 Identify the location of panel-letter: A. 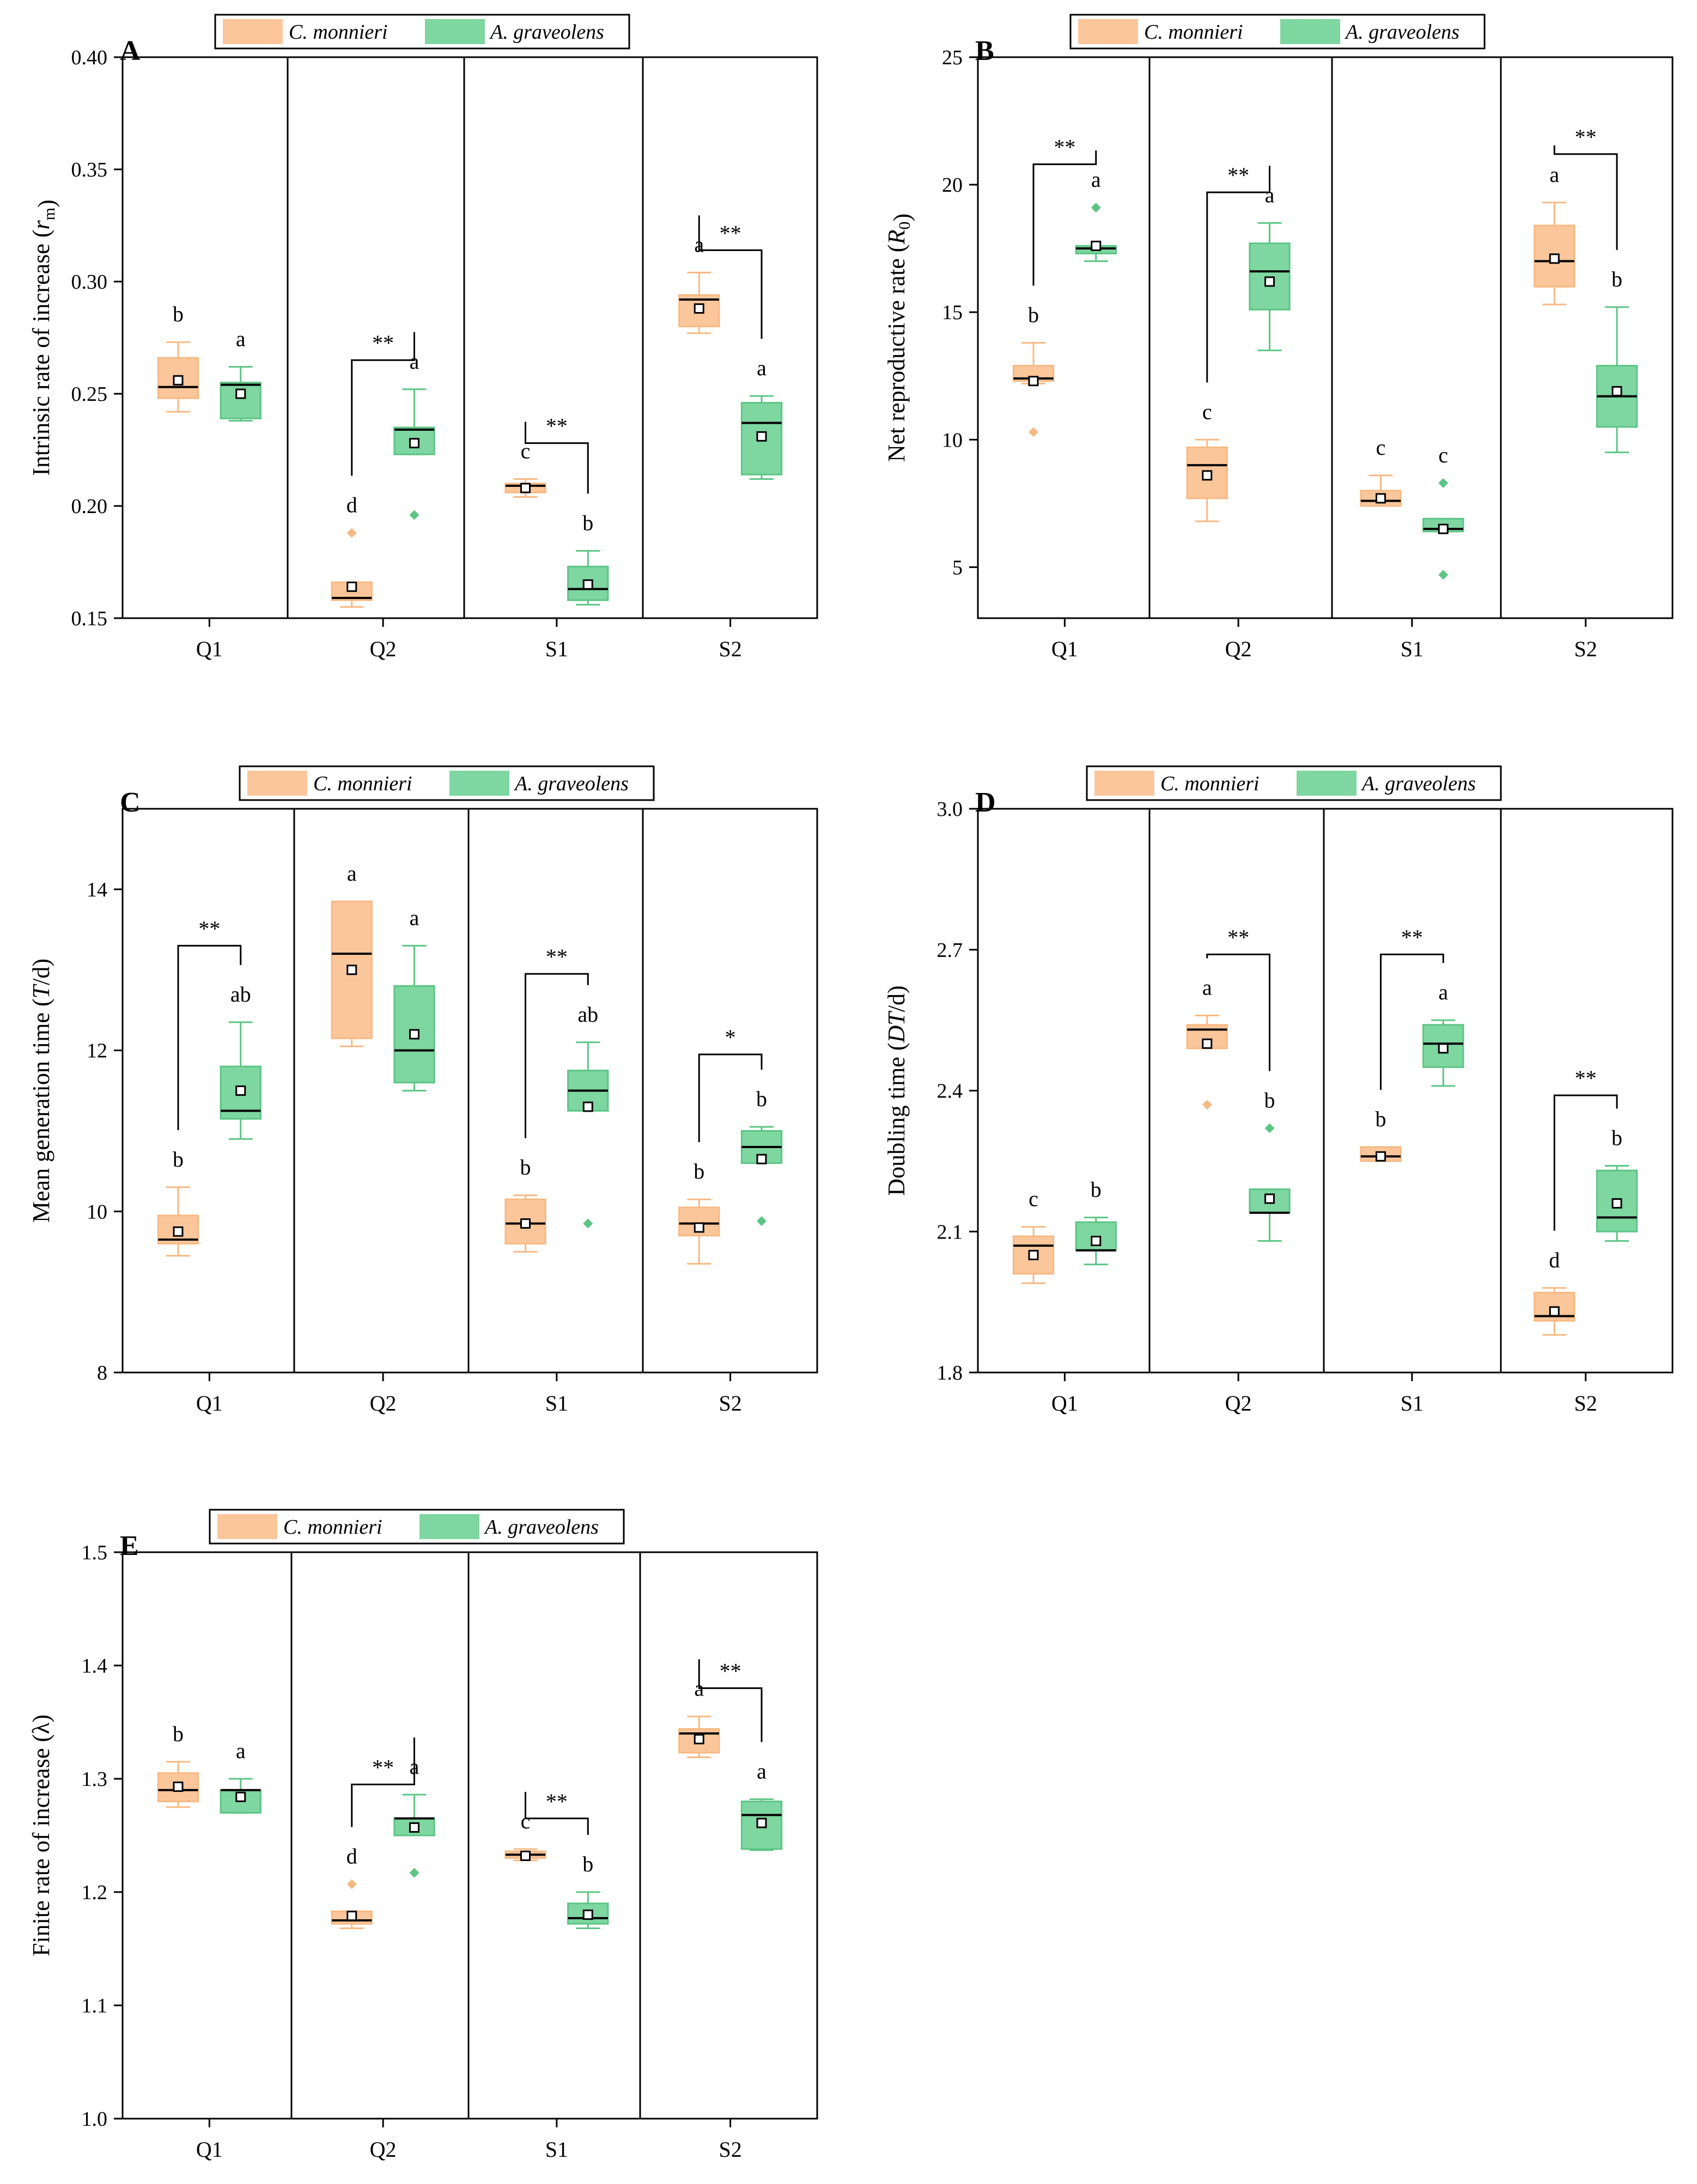
(130, 50).